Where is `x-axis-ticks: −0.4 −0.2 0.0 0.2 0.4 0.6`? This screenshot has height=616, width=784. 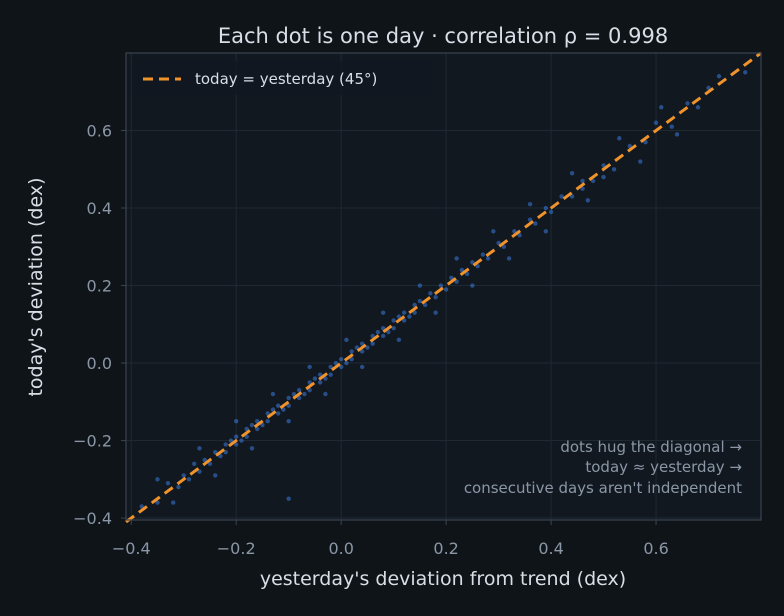 x-axis-ticks: −0.4 −0.2 0.0 0.2 0.4 0.6 is located at coordinates (390, 539).